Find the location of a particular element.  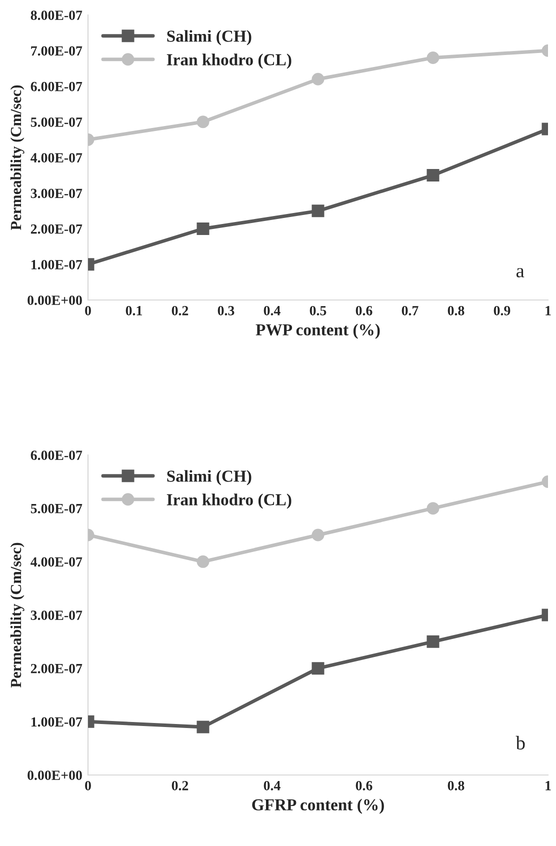

y-tick-label: 8.00E-07 is located at coordinates (56, 15).